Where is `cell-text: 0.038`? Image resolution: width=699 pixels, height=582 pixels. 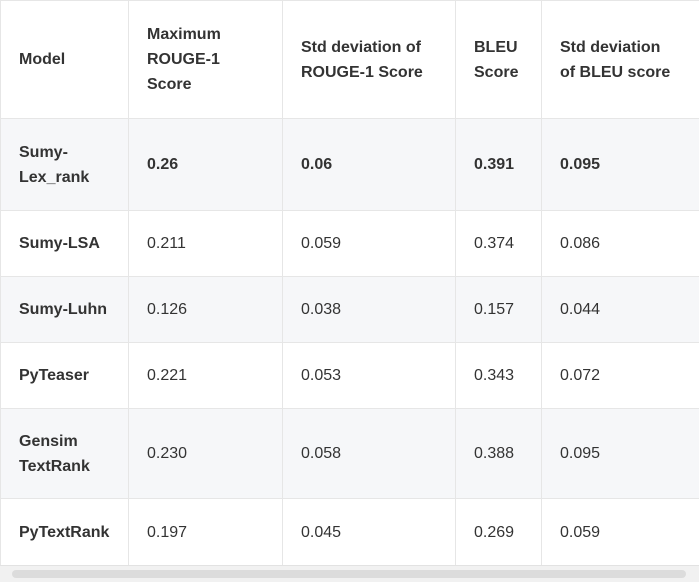 cell-text: 0.038 is located at coordinates (368, 309).